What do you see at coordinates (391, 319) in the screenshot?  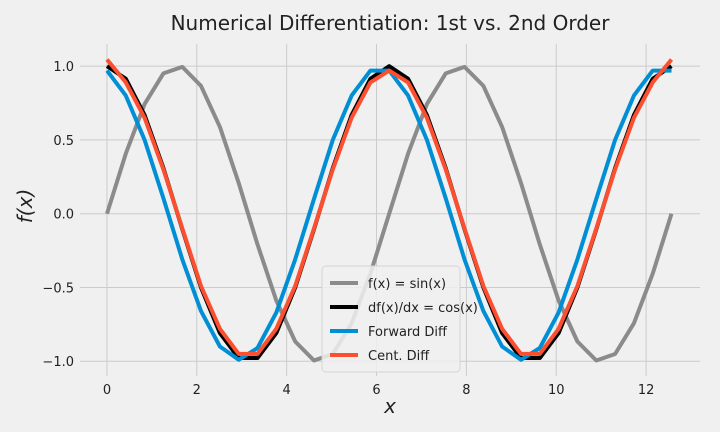 I see `legend-box` at bounding box center [391, 319].